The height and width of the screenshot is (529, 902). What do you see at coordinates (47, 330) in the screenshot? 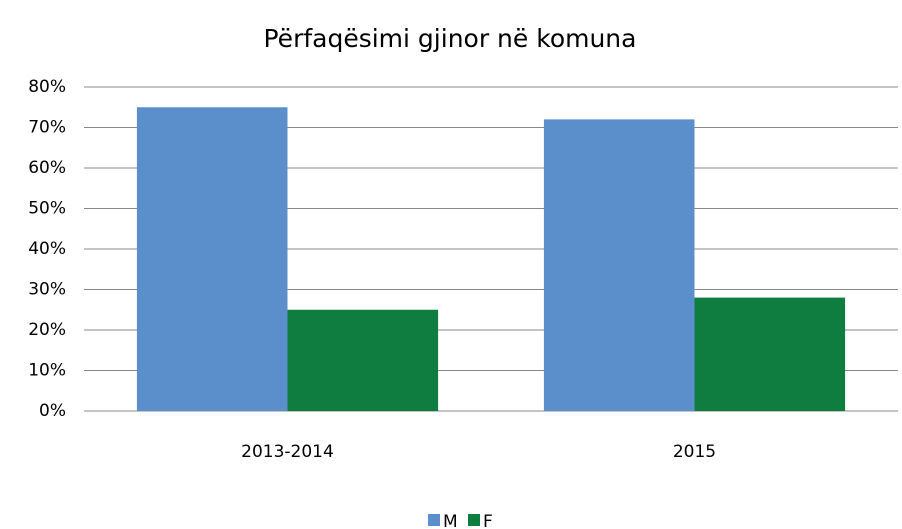
I see `y-tick-label: 20%` at bounding box center [47, 330].